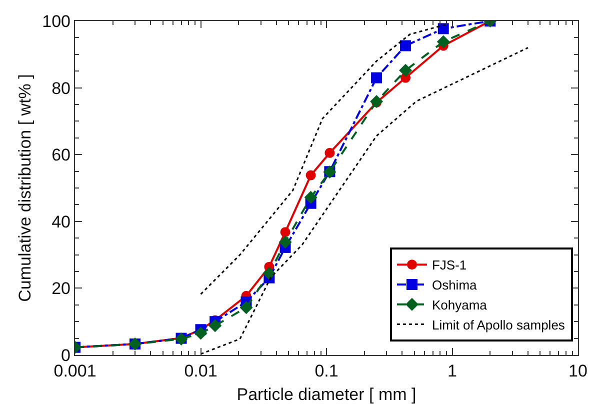  What do you see at coordinates (452, 371) in the screenshot?
I see `x-tick-label: 1` at bounding box center [452, 371].